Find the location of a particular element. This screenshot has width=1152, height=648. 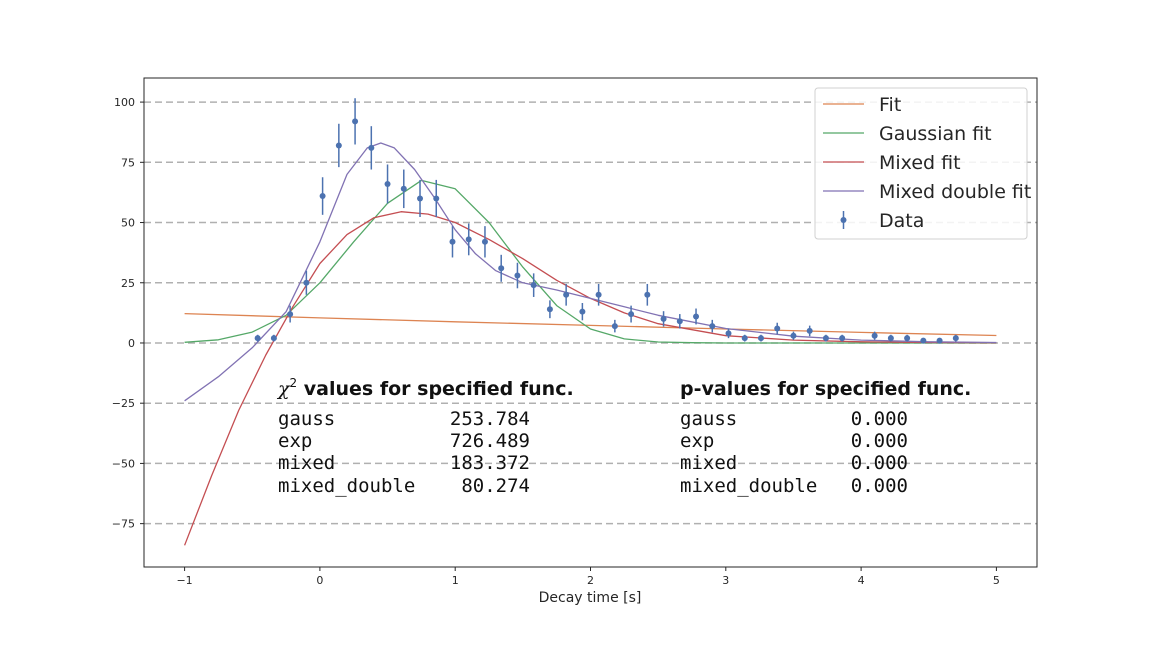

x-tick-label: 3 is located at coordinates (725, 580).